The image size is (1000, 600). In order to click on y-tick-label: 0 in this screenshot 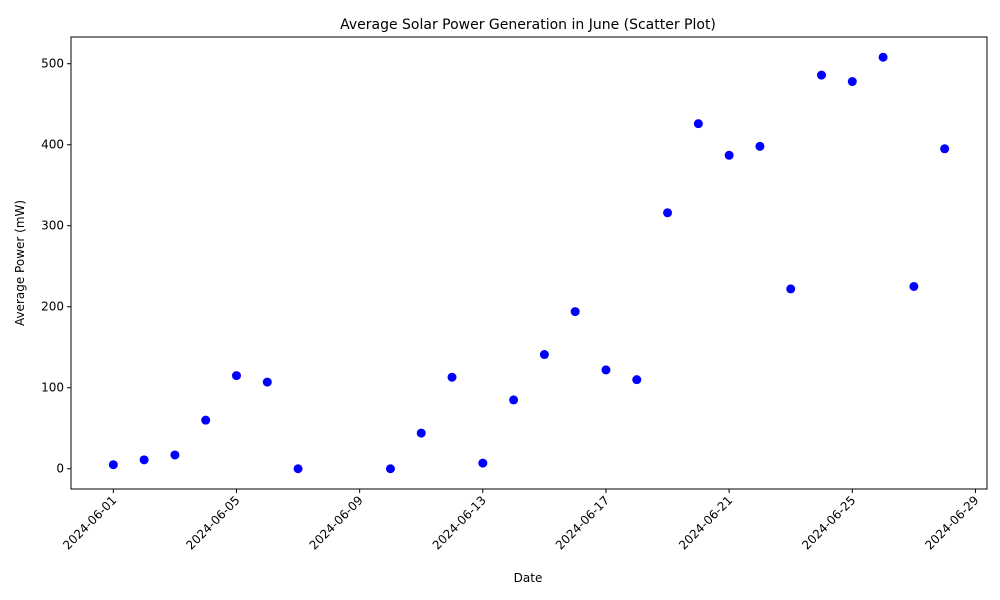, I will do `click(60, 469)`.